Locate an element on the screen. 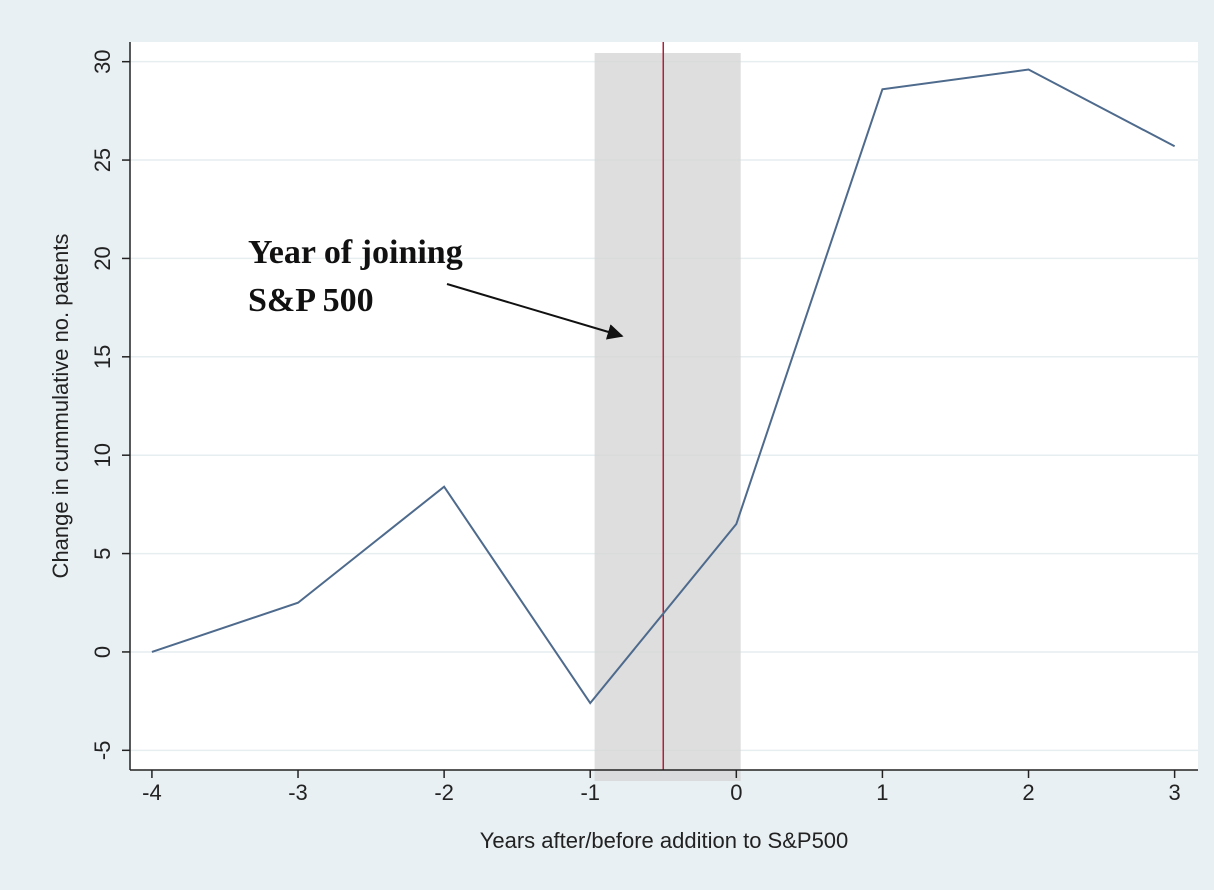  x-tick-label: 3 is located at coordinates (1174, 792).